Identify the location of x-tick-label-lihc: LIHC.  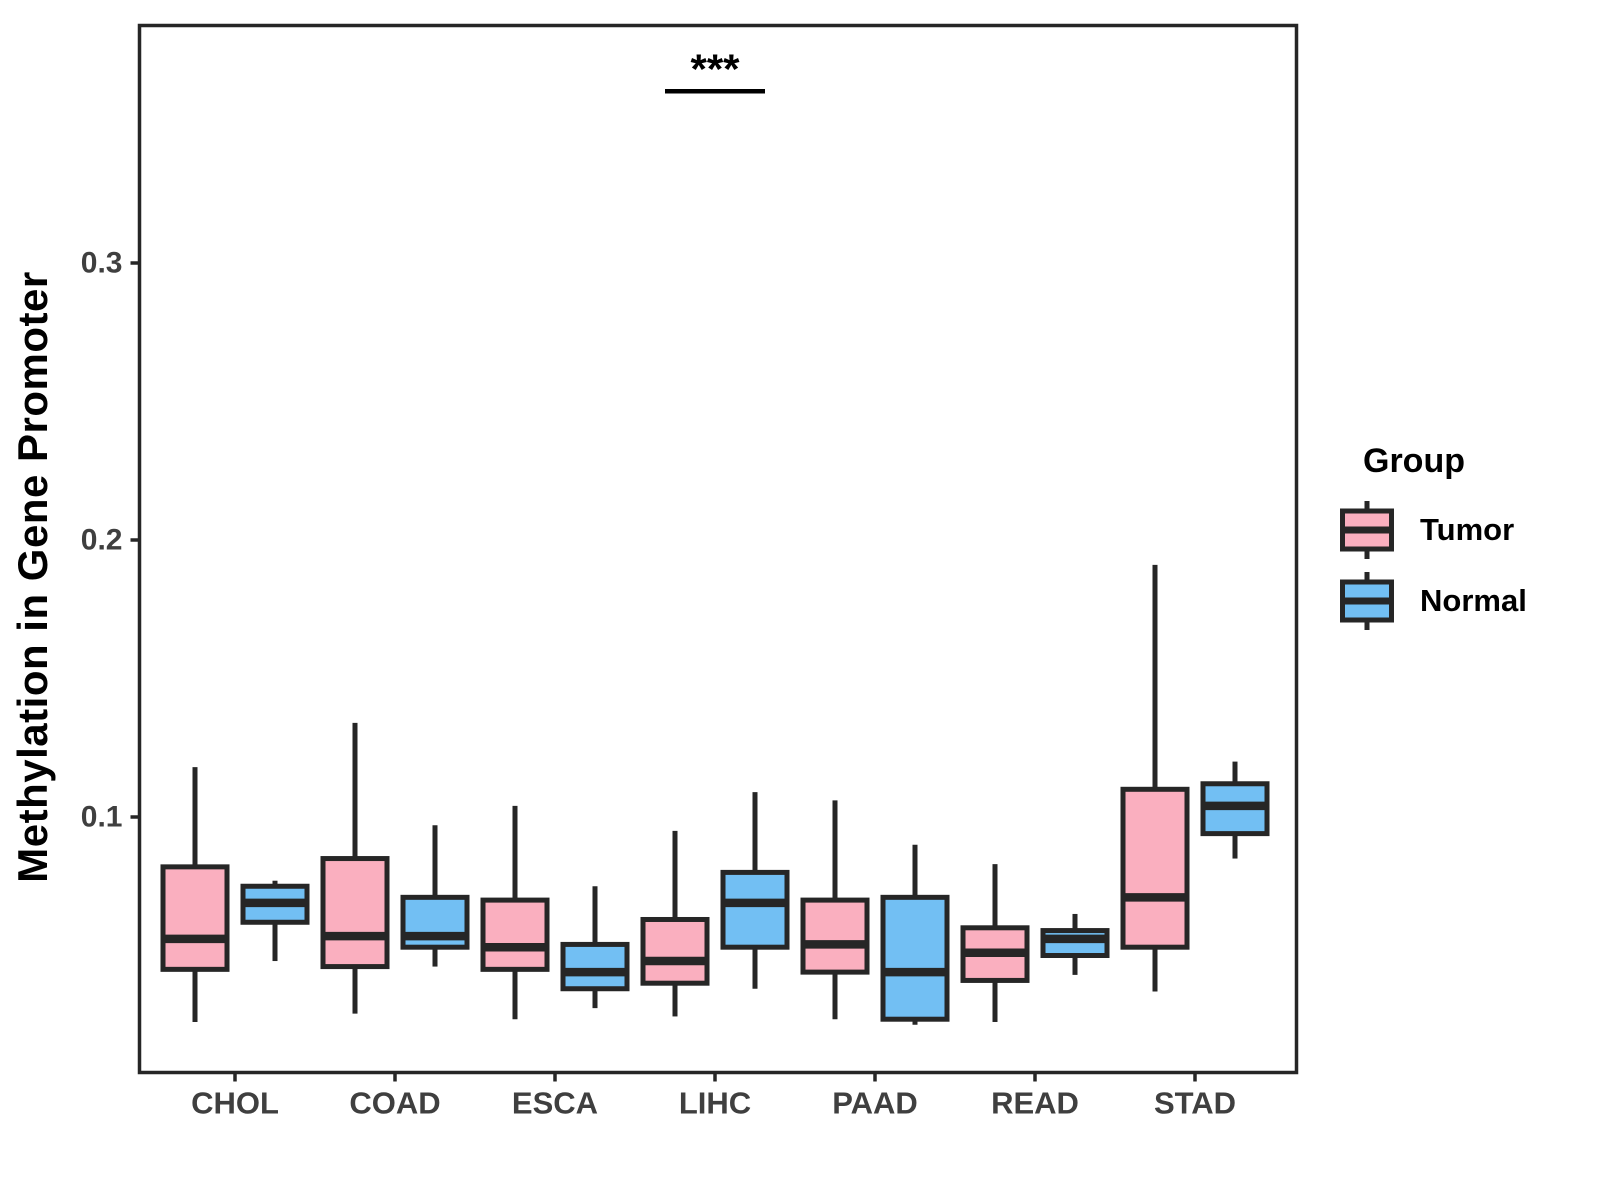
(715, 1103).